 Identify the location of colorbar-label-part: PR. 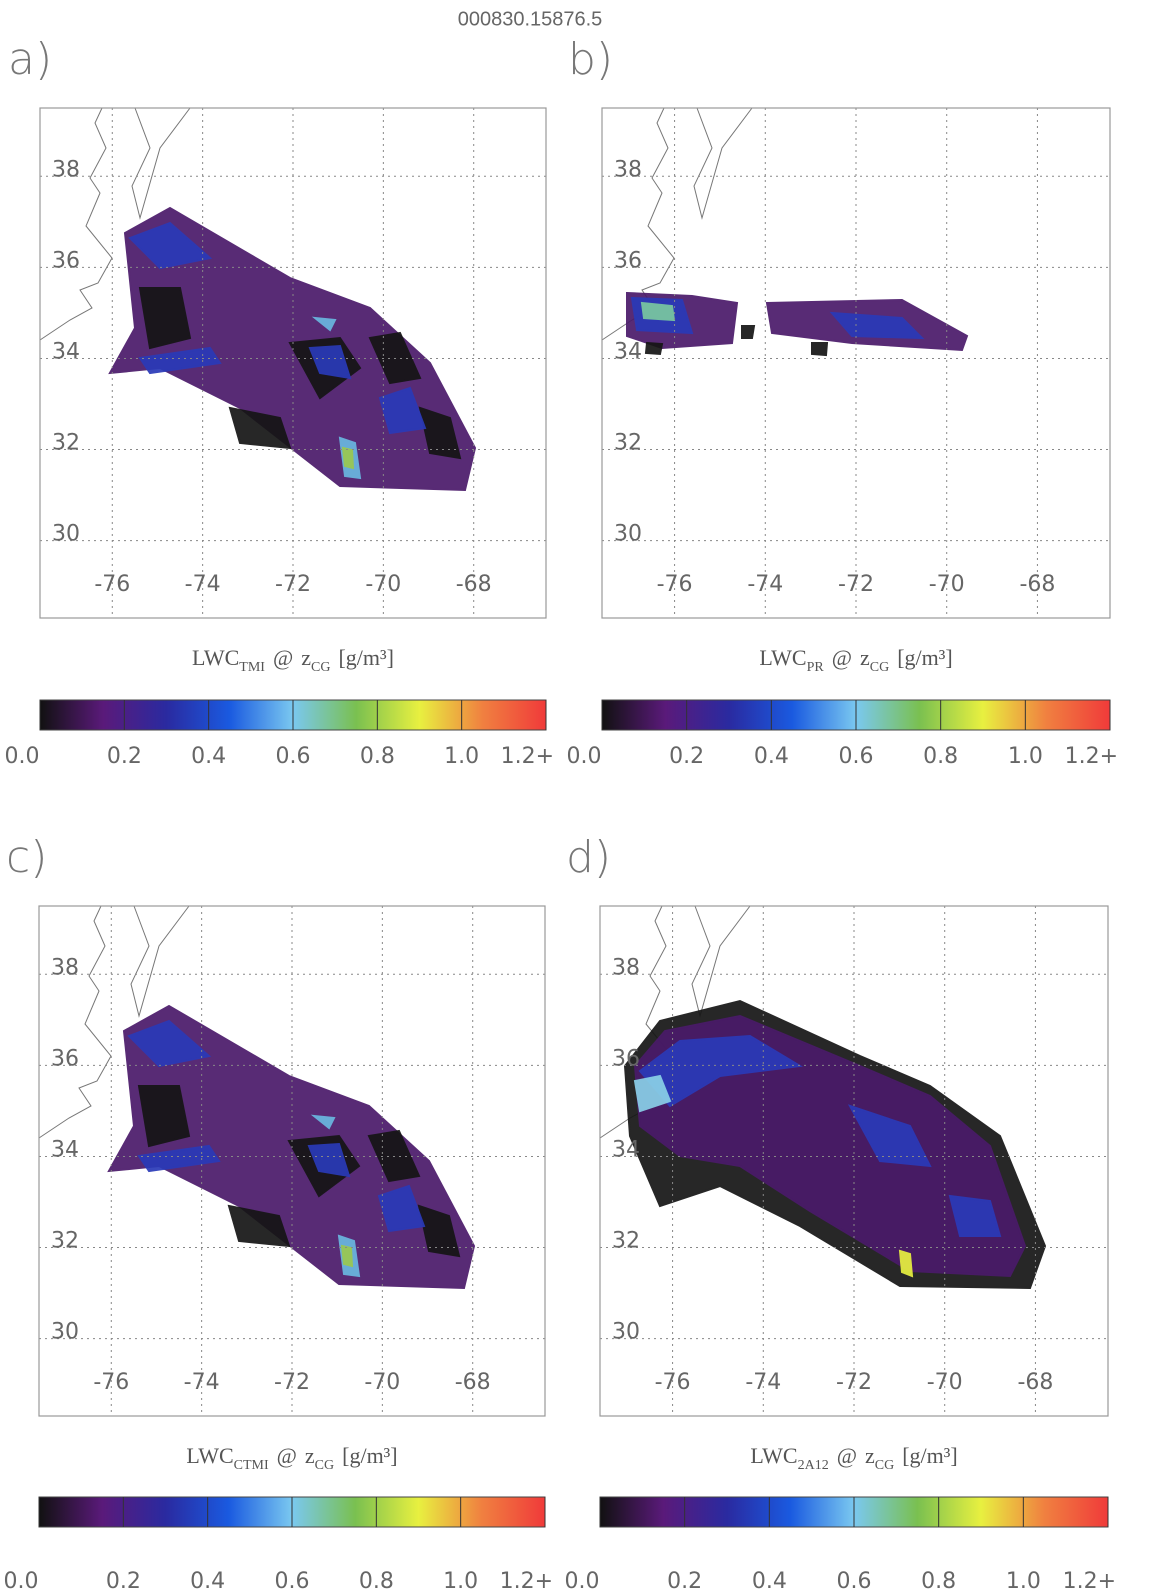
(816, 667).